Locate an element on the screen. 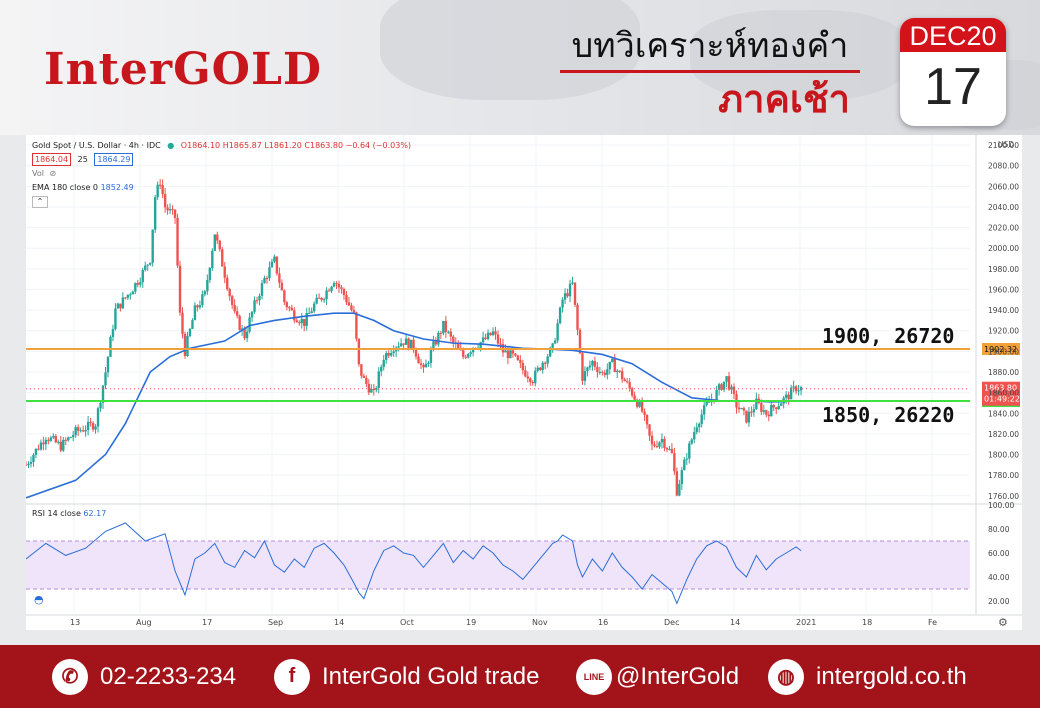  x-axis-tick: 16 is located at coordinates (603, 622).